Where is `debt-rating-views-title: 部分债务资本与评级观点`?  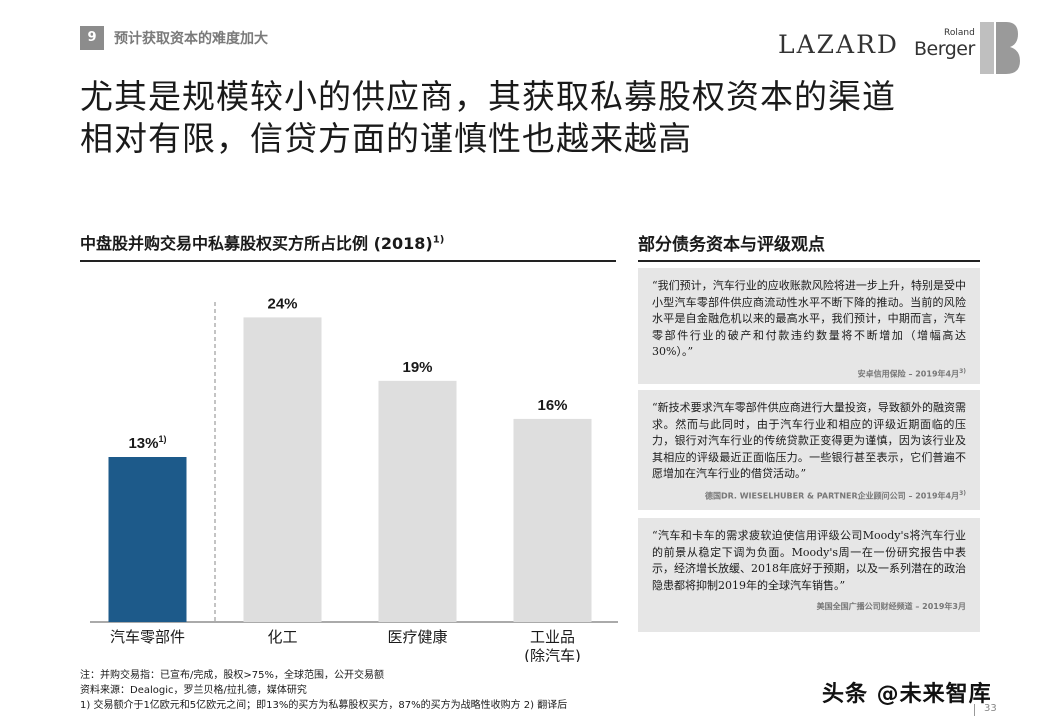 debt-rating-views-title: 部分债务资本与评级观点 is located at coordinates (731, 245).